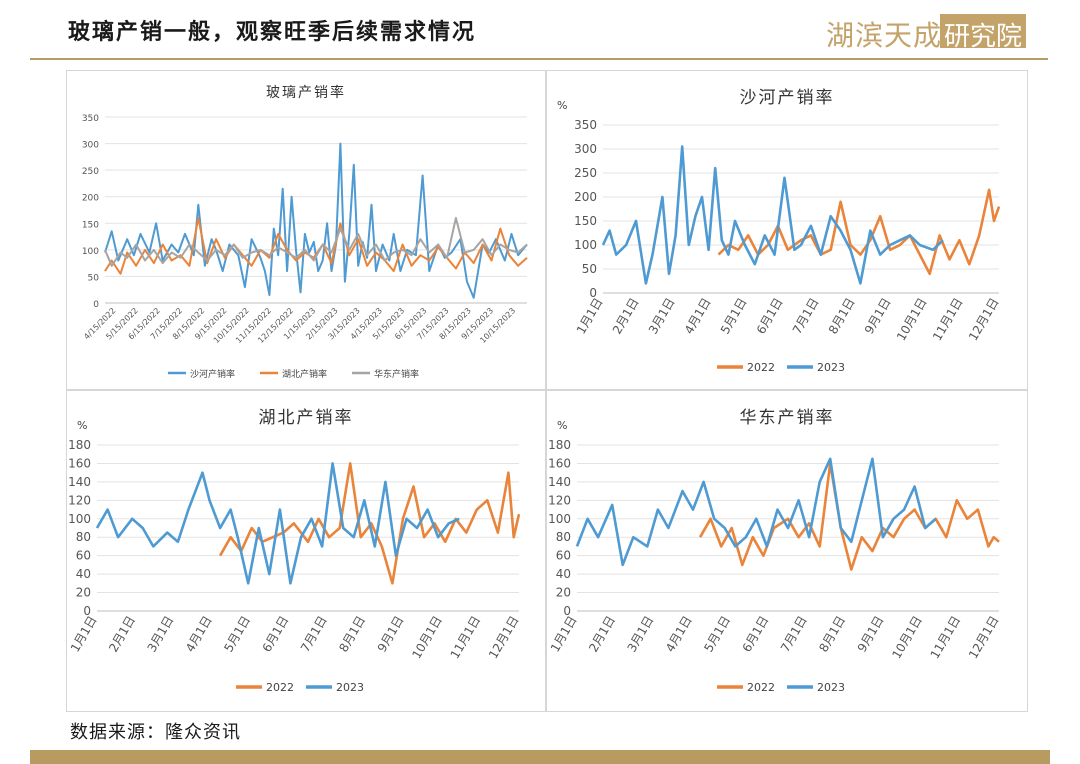 This screenshot has width=1080, height=764. Describe the element at coordinates (90, 172) in the screenshot. I see `y-tick-label: 250` at that location.